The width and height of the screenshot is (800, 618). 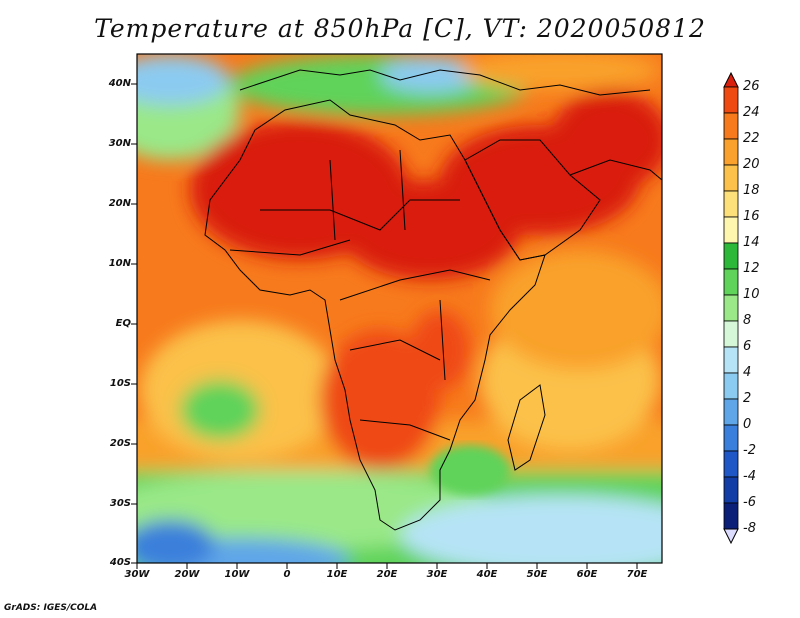 I want to click on colorbar-label: 12, so click(x=751, y=268).